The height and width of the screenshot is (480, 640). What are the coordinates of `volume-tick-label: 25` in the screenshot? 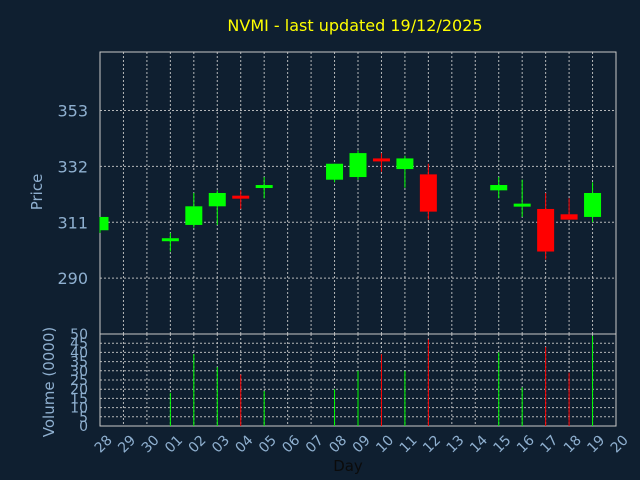 It's located at (79, 381).